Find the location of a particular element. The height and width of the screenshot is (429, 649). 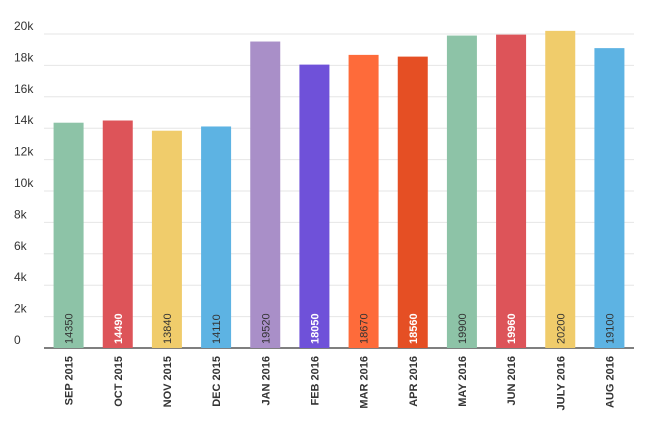

bar-value-label: 14110 is located at coordinates (217, 329).